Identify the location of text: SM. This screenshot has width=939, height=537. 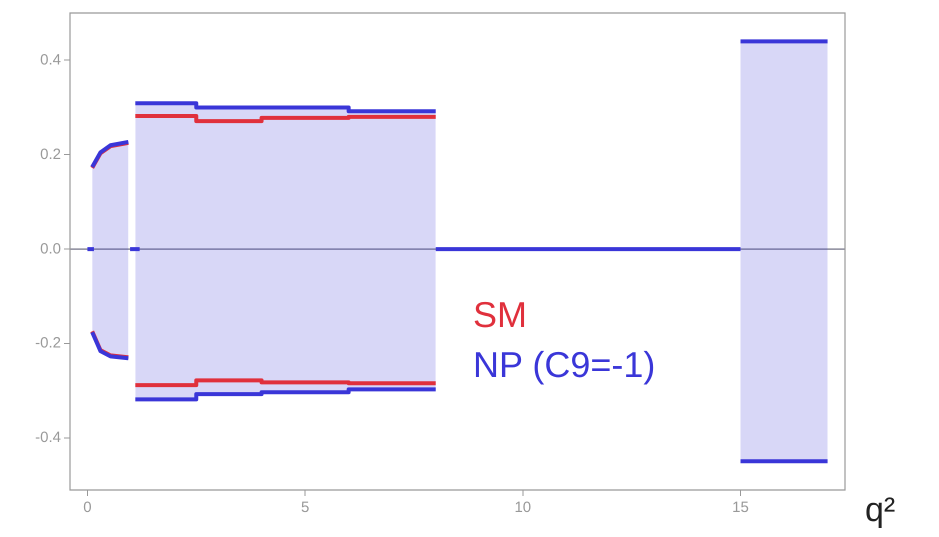
(500, 315).